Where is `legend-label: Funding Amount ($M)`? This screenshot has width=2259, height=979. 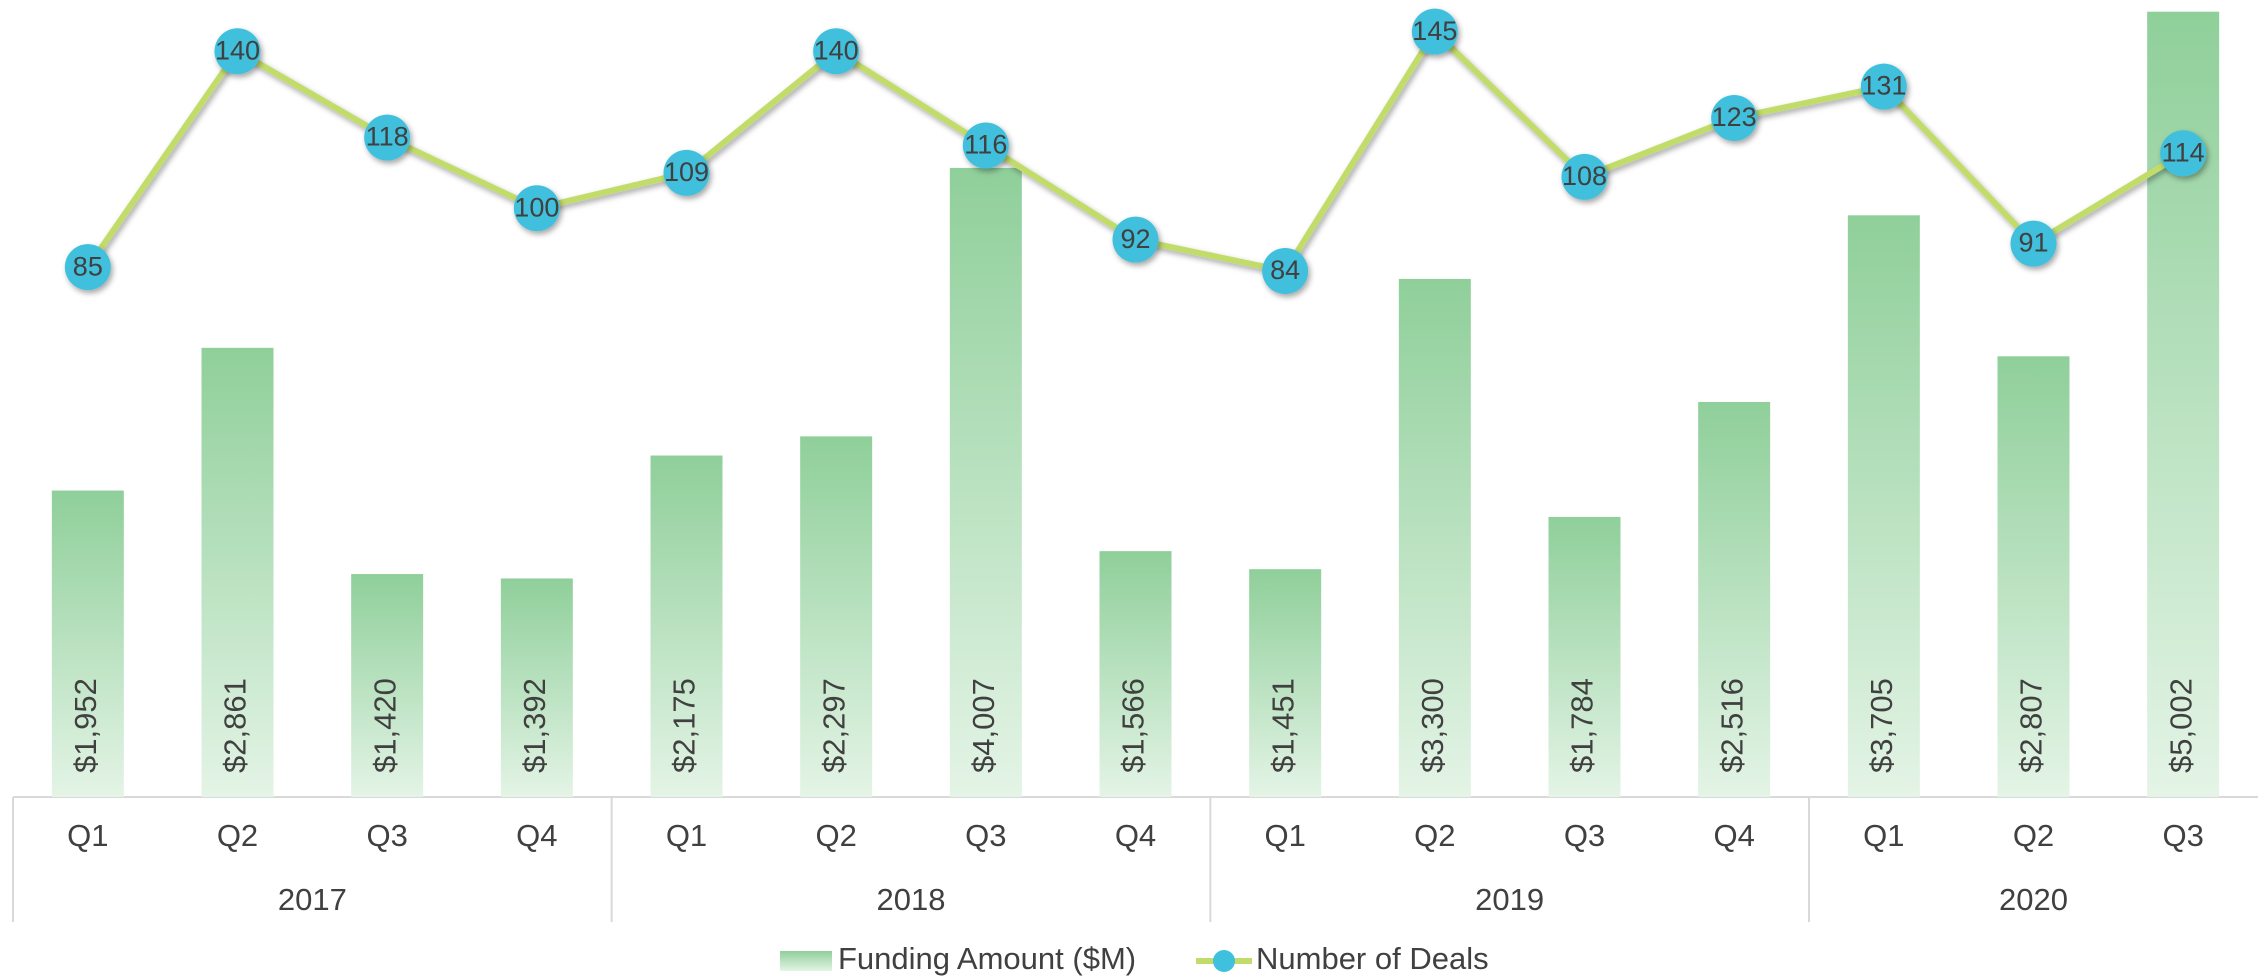 legend-label: Funding Amount ($M) is located at coordinates (987, 958).